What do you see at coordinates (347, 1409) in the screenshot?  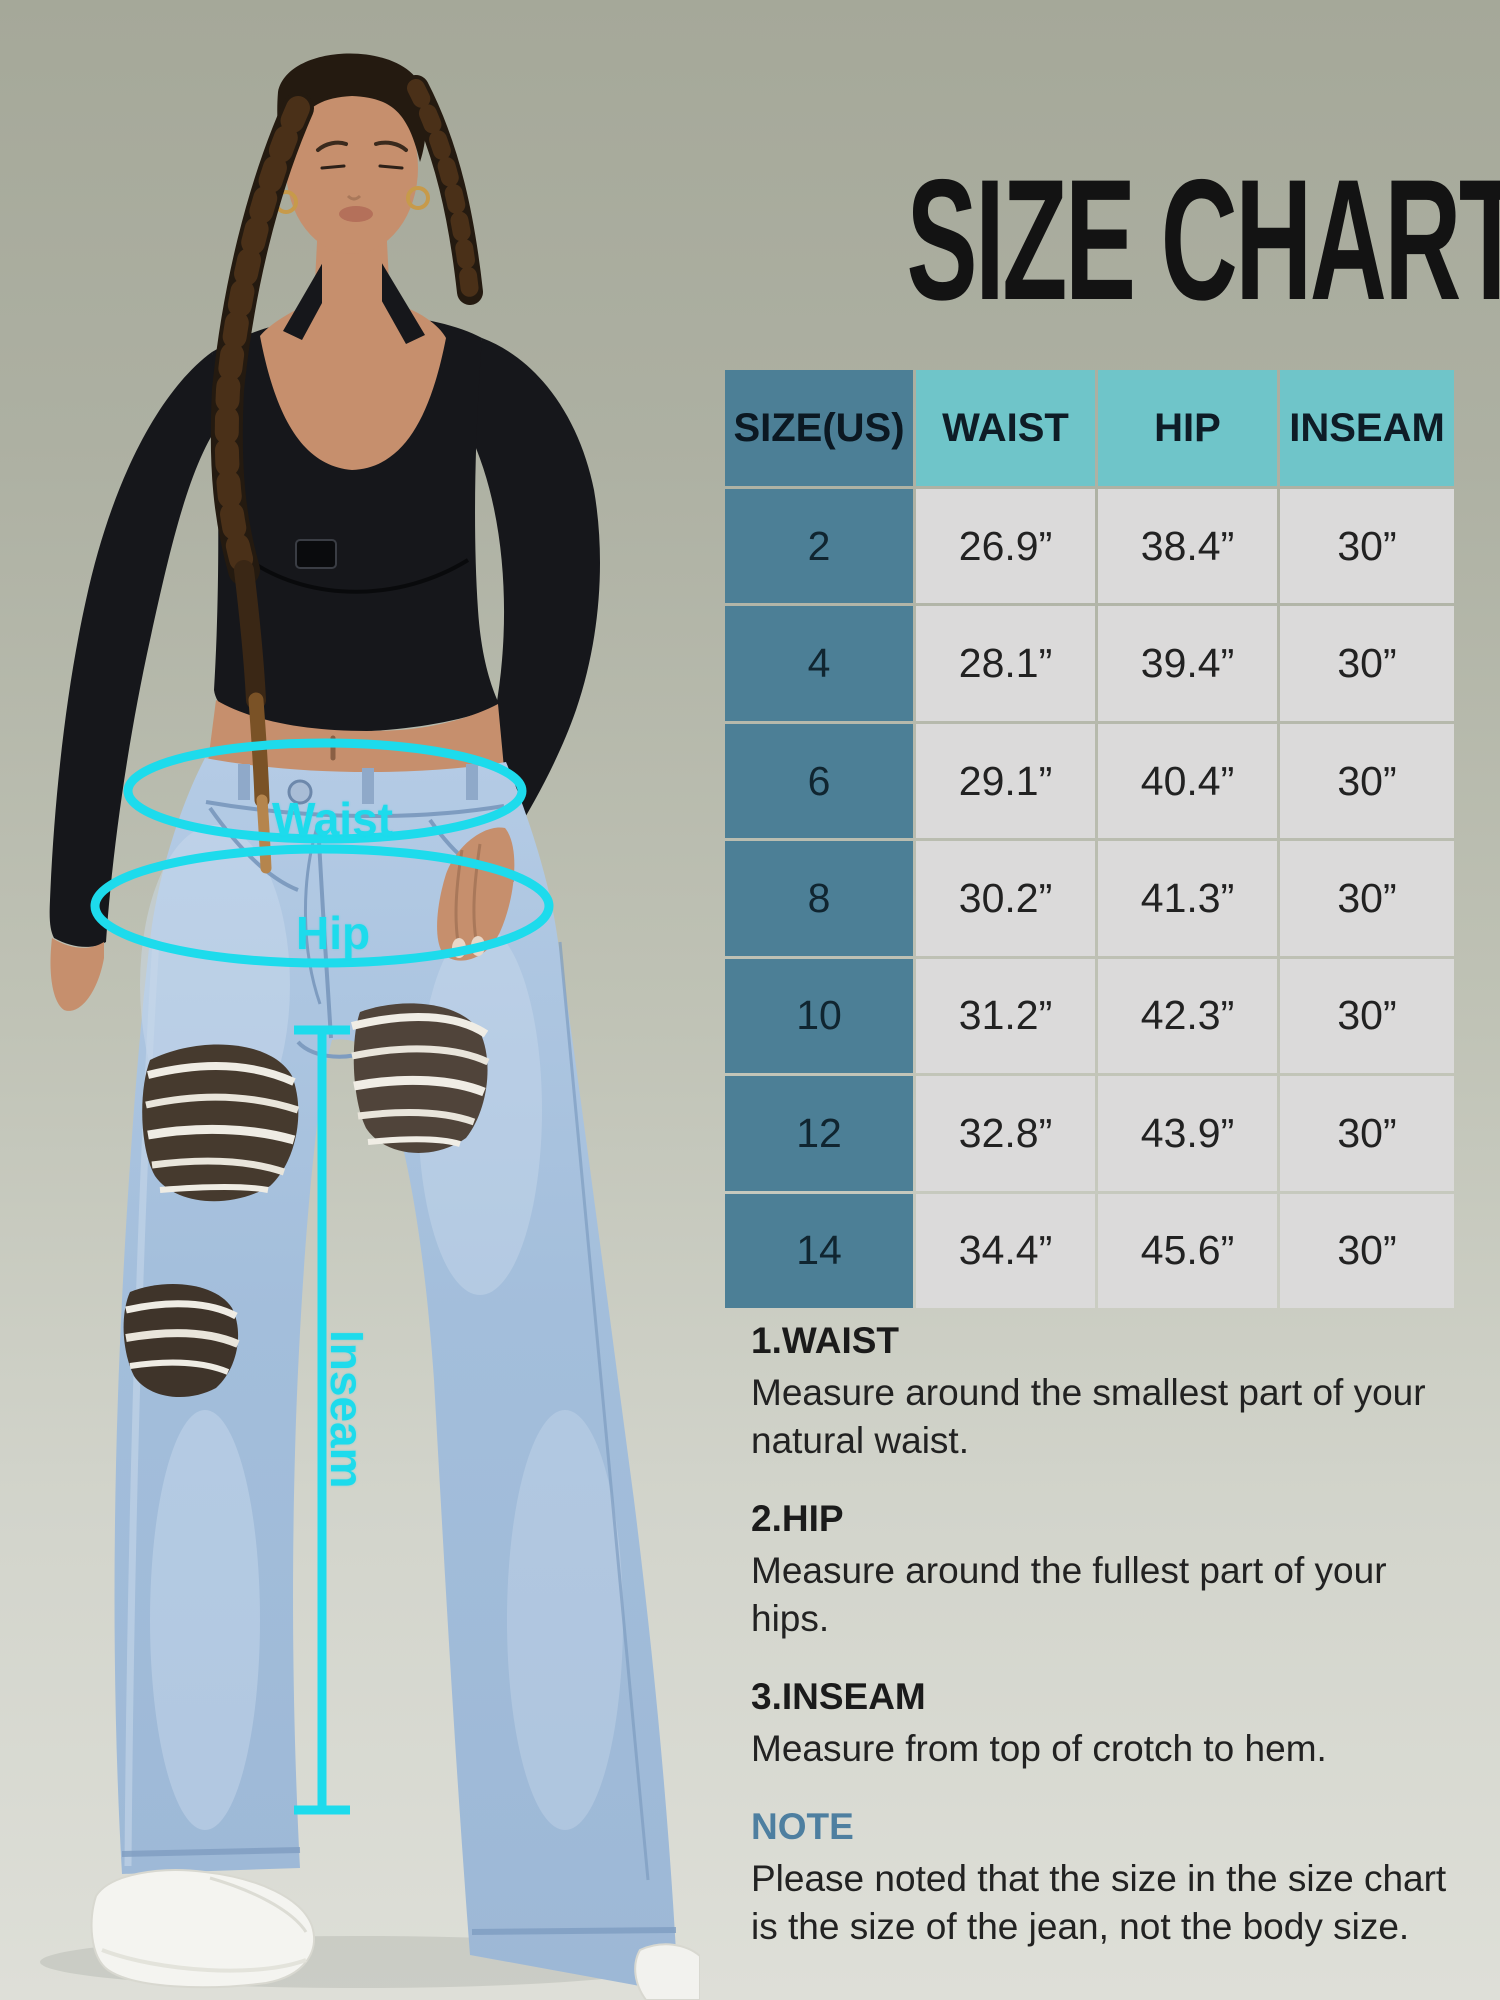 I see `inseam-measure-label: Inseam` at bounding box center [347, 1409].